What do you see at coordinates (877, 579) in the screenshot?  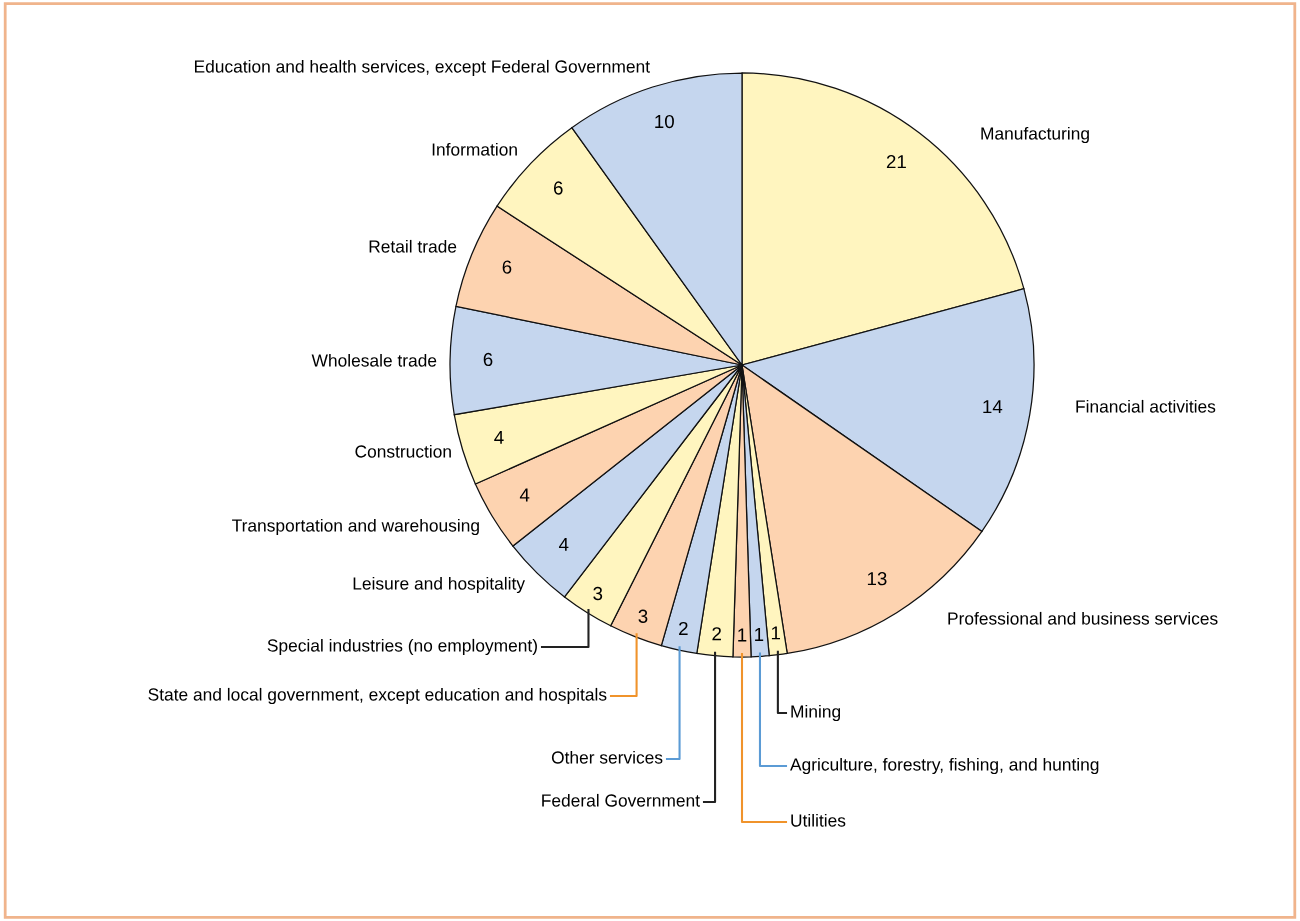 I see `data-label: 13` at bounding box center [877, 579].